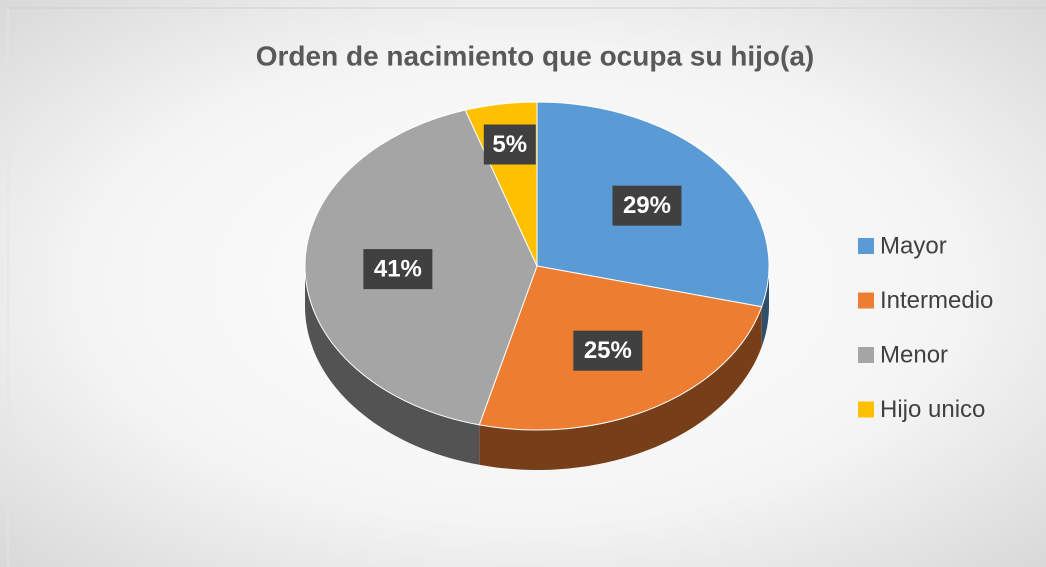 The width and height of the screenshot is (1046, 567). I want to click on data-label: 5%, so click(509, 144).